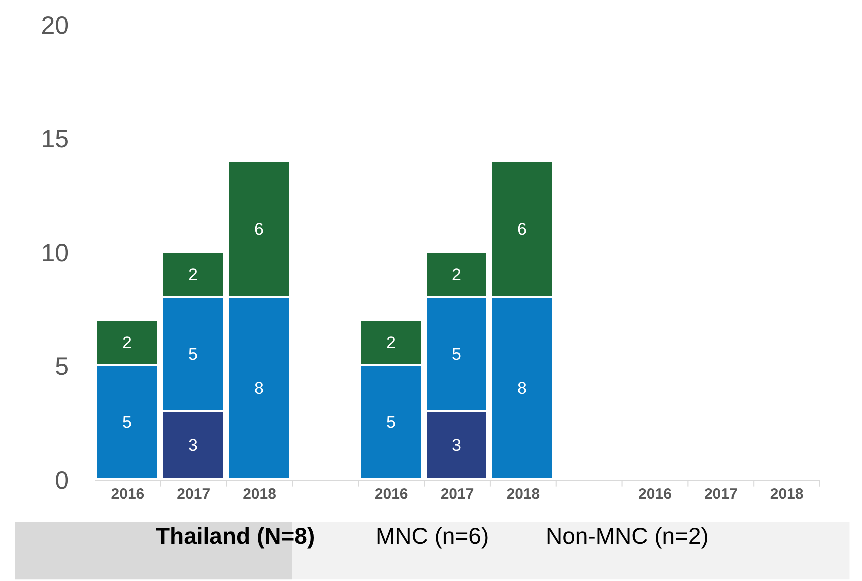 Image resolution: width=862 pixels, height=581 pixels. I want to click on text: Non-MNC (n=2), so click(627, 536).